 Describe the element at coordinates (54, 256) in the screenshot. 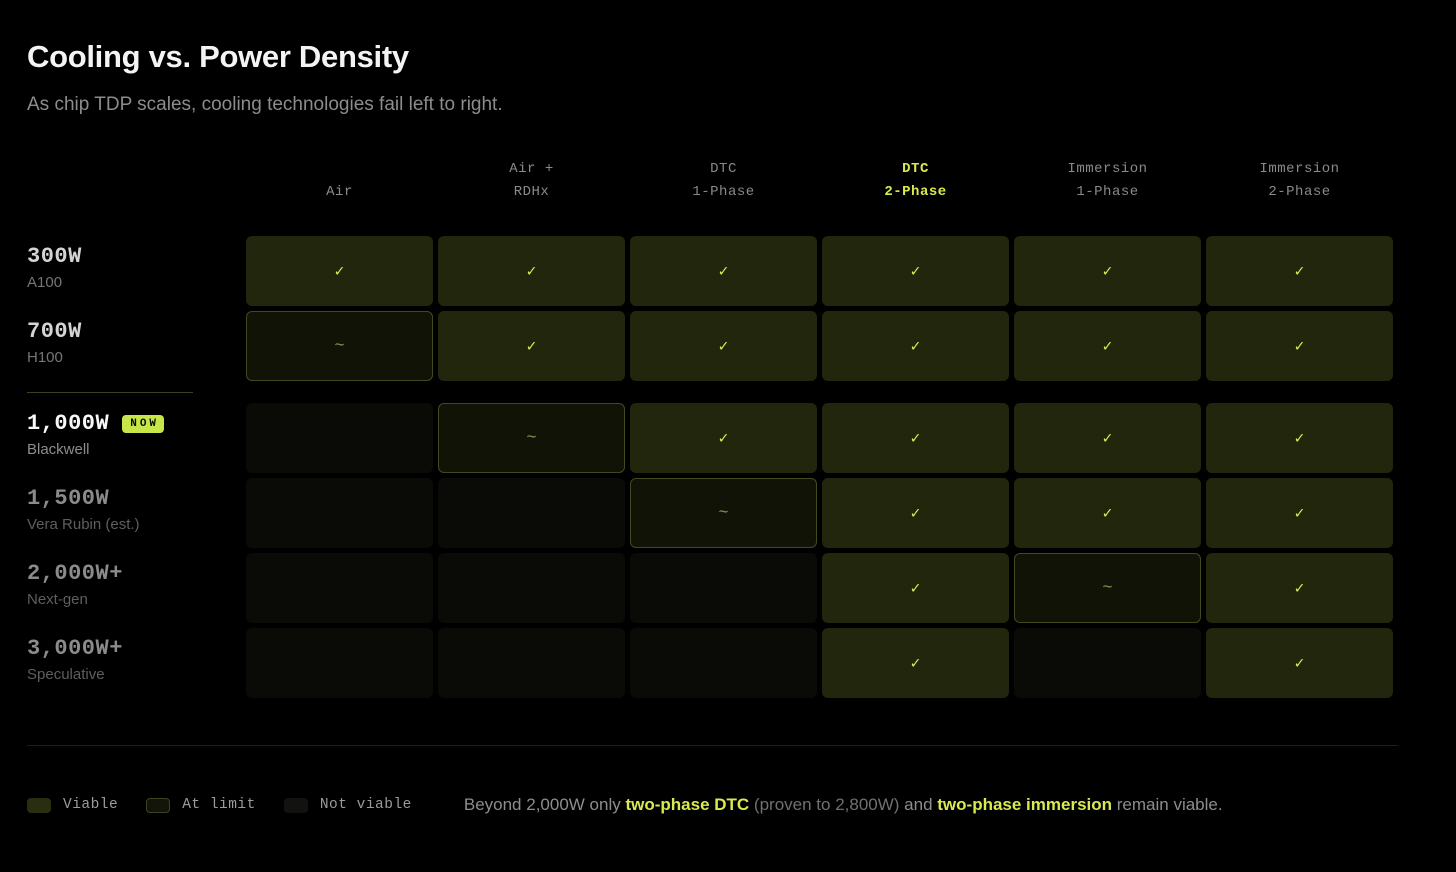

I see `row-power: 300W` at that location.